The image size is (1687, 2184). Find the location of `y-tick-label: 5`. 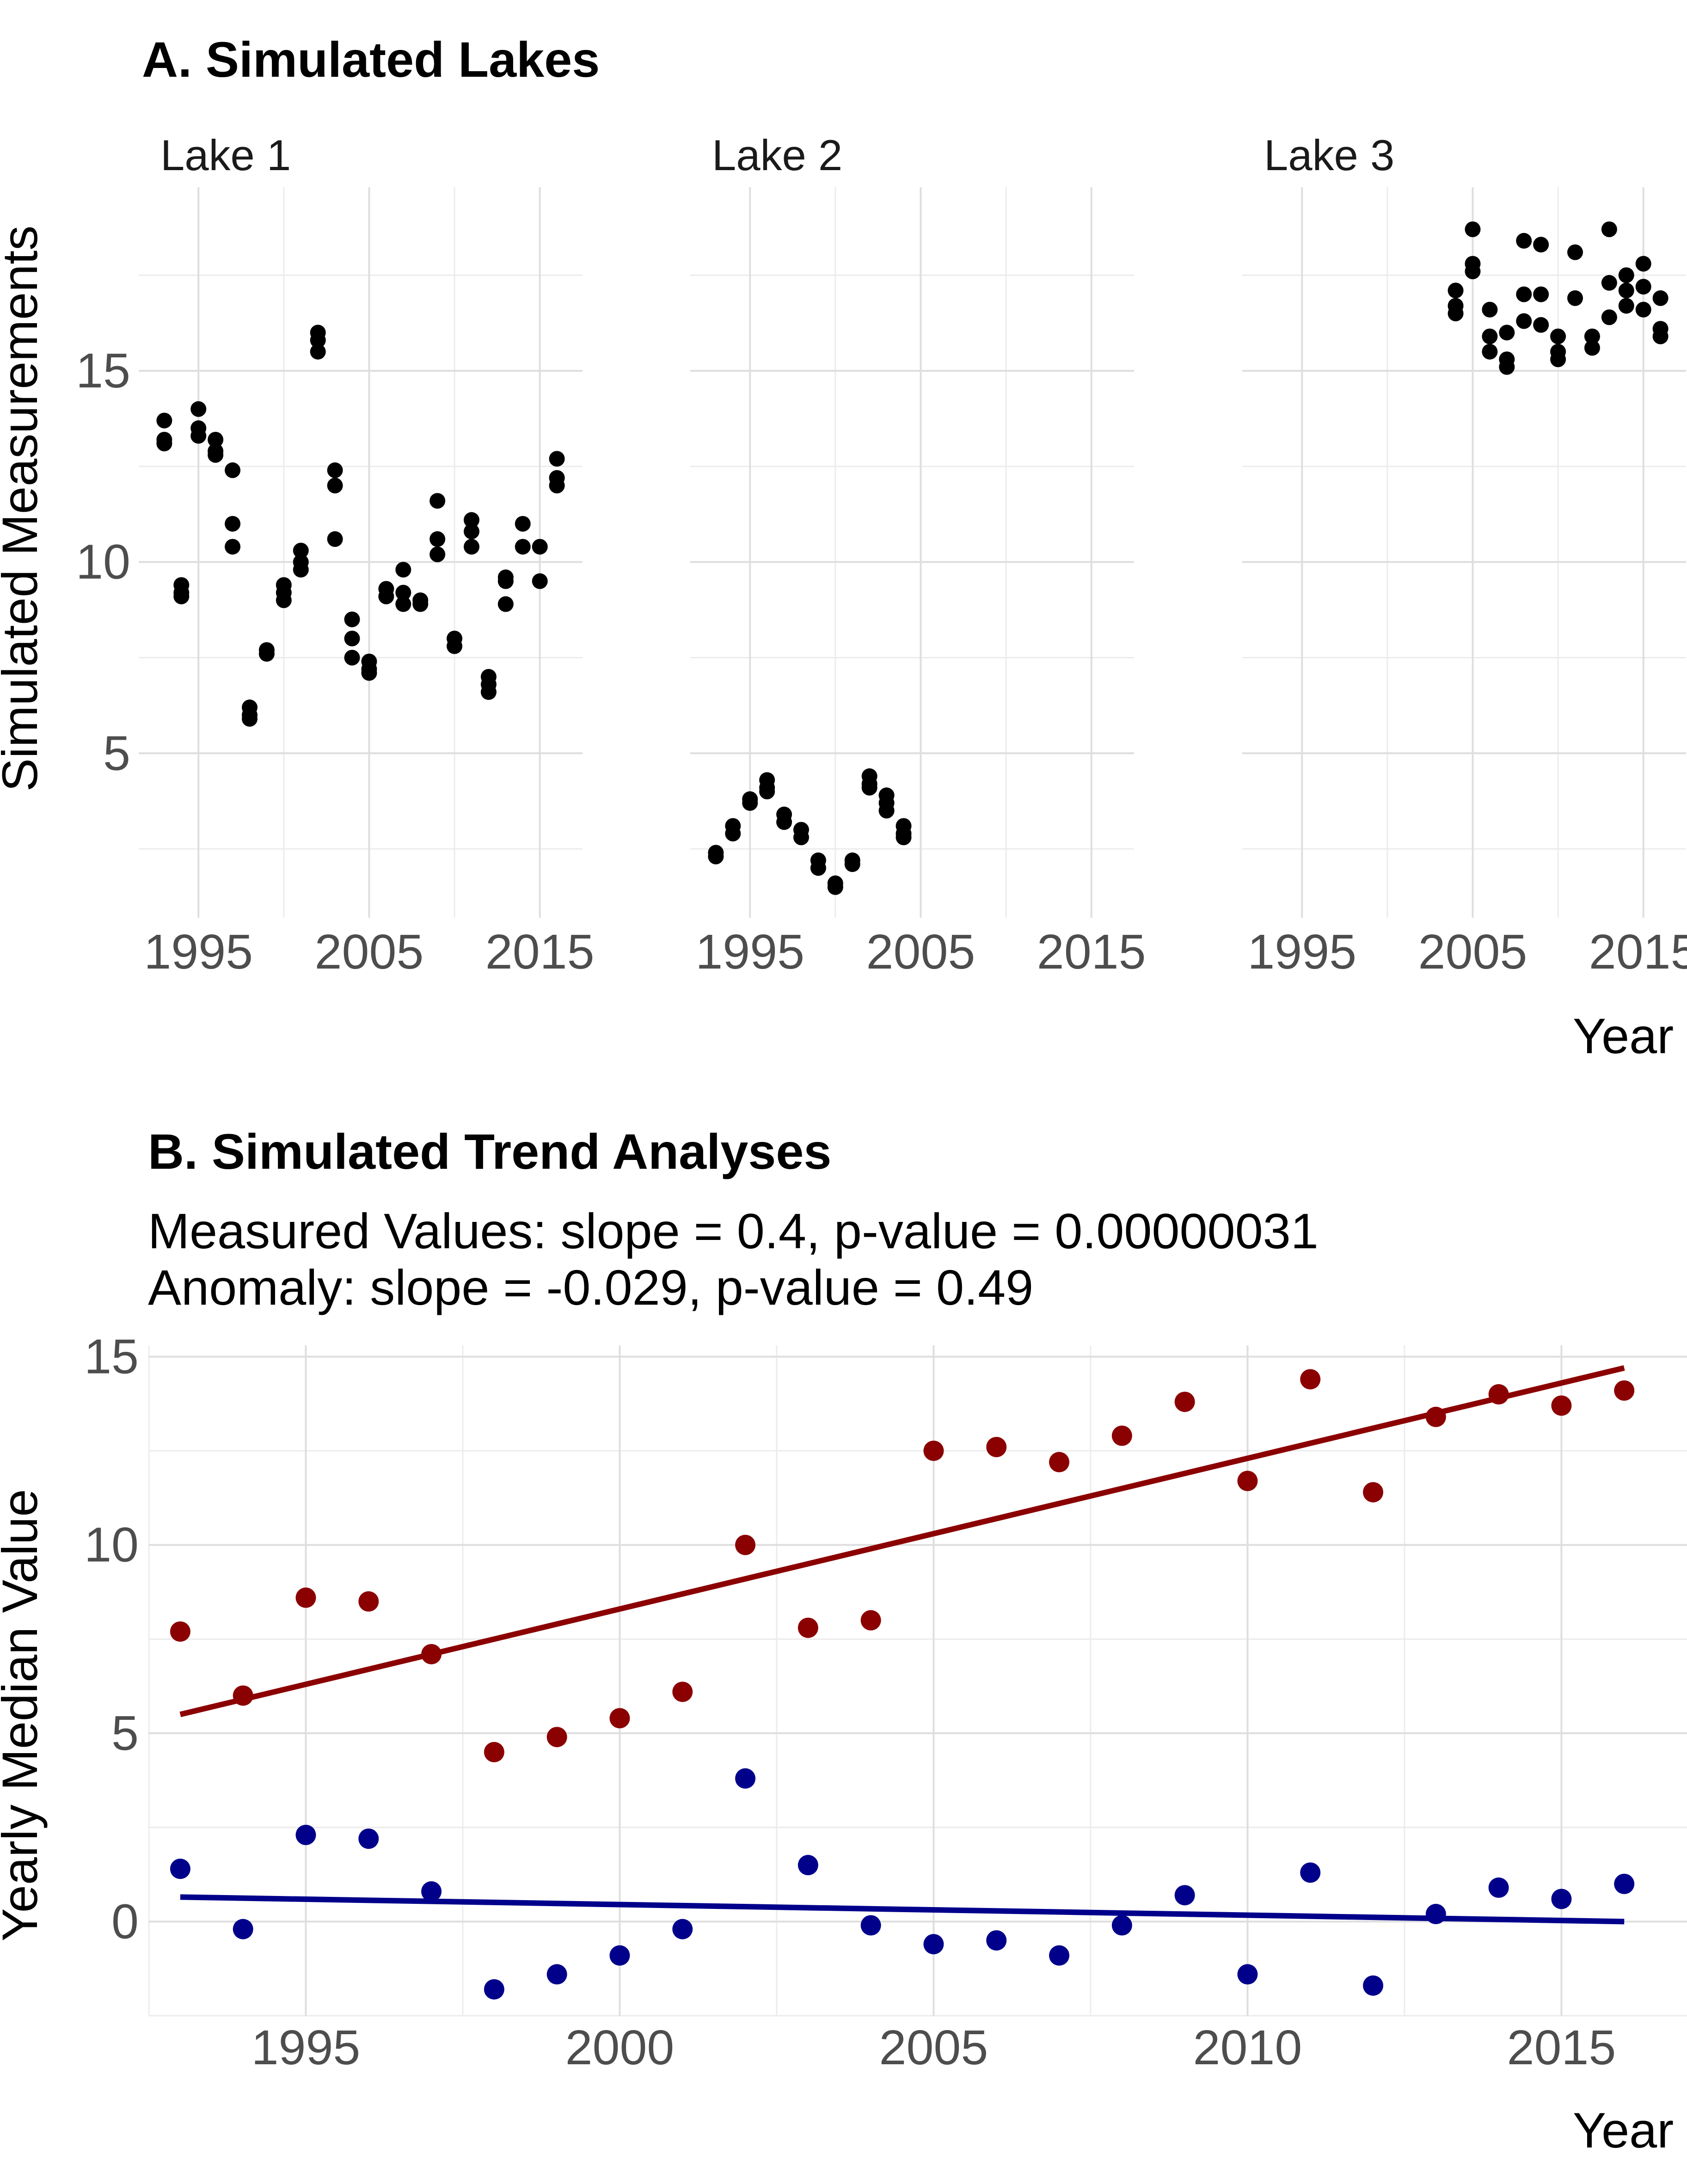

y-tick-label: 5 is located at coordinates (116, 753).